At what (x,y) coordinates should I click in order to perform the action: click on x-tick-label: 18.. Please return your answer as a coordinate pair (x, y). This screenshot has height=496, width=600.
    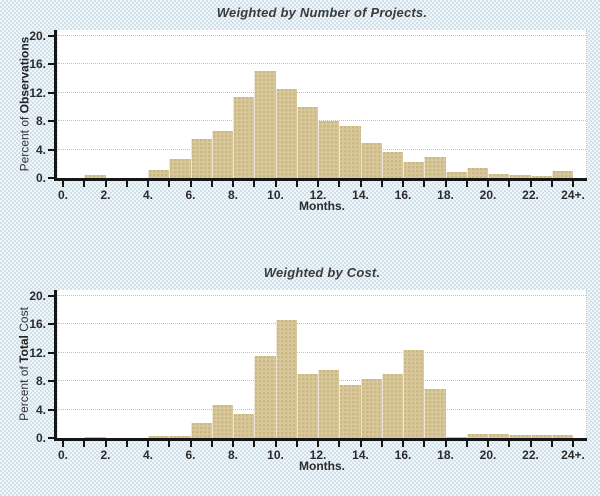
    Looking at the image, I should click on (445, 195).